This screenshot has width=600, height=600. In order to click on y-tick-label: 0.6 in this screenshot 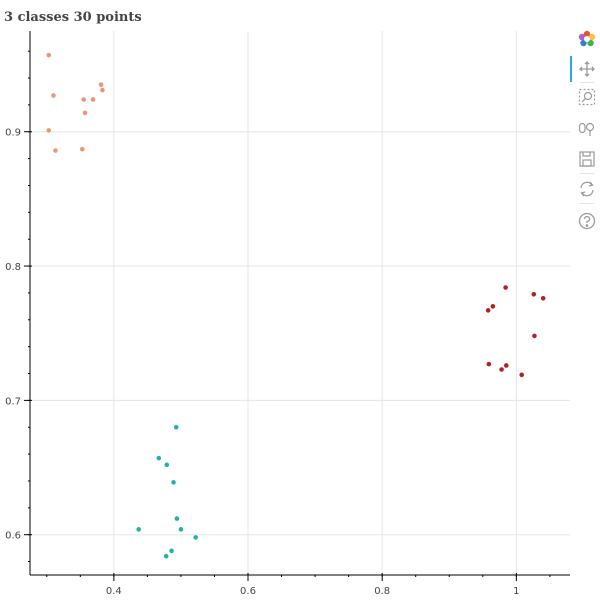, I will do `click(13, 536)`.